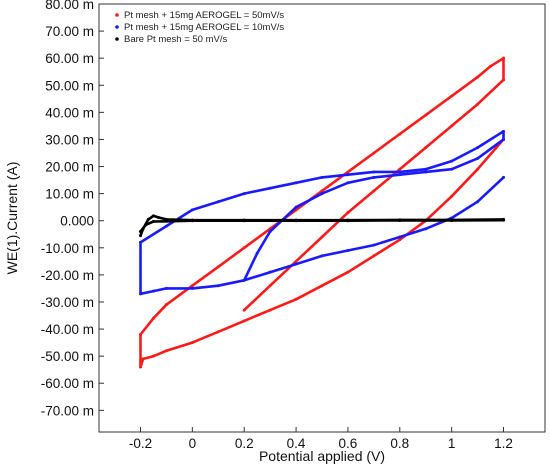 The width and height of the screenshot is (550, 471). Describe the element at coordinates (140, 443) in the screenshot. I see `x-tick-label: -0.2` at that location.